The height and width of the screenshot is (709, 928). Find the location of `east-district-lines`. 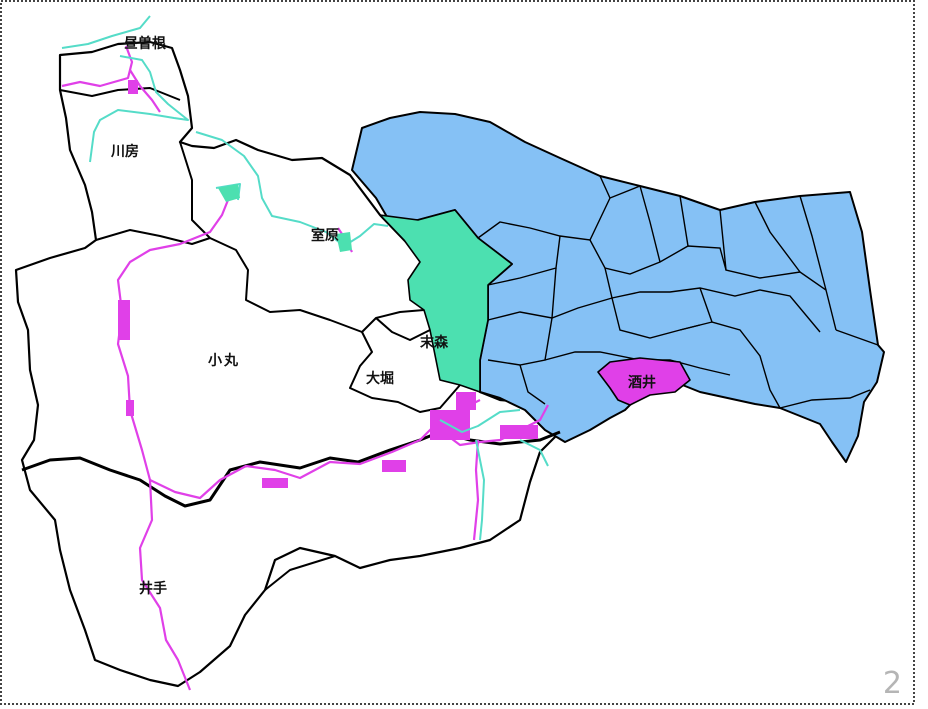

east-district-lines is located at coordinates (678, 292).